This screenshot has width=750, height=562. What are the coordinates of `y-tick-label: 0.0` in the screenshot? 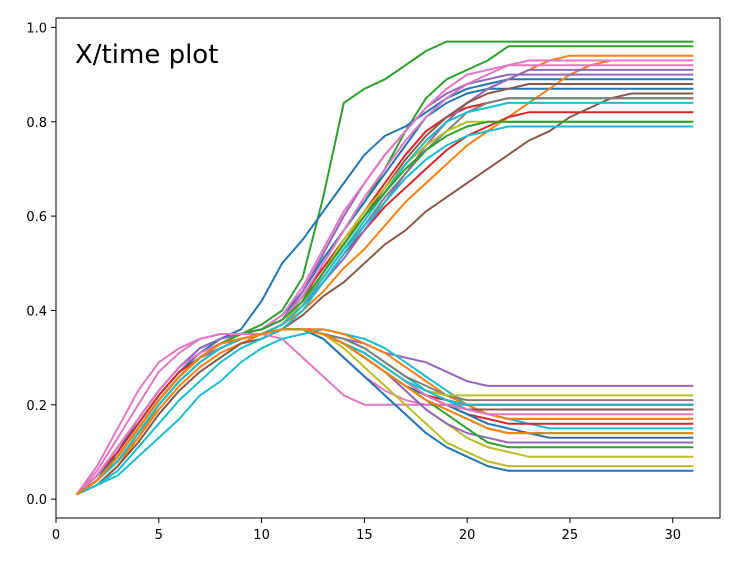 It's located at (36, 500).